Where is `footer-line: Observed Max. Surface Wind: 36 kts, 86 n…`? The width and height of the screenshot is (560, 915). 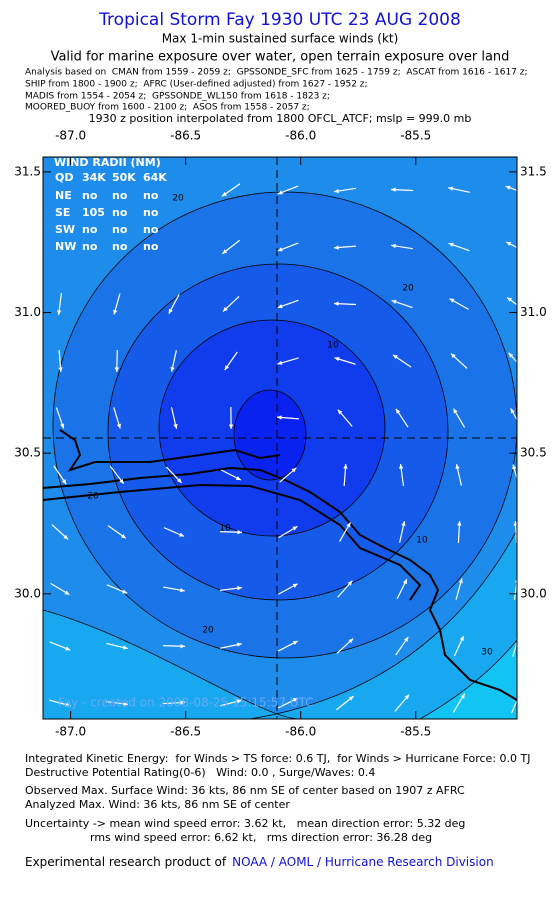
footer-line: Observed Max. Surface Wind: 36 kts, 86 n… is located at coordinates (245, 790).